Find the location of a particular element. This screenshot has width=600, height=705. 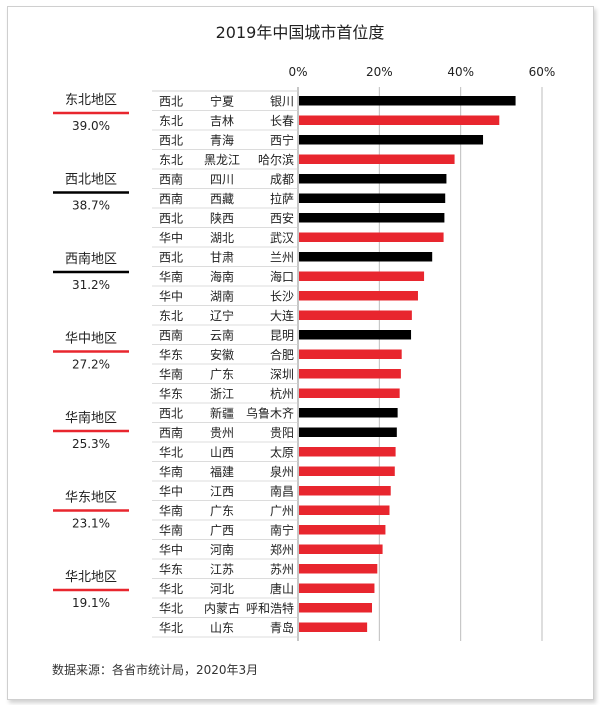

bar-呼和浩特 is located at coordinates (336, 608).